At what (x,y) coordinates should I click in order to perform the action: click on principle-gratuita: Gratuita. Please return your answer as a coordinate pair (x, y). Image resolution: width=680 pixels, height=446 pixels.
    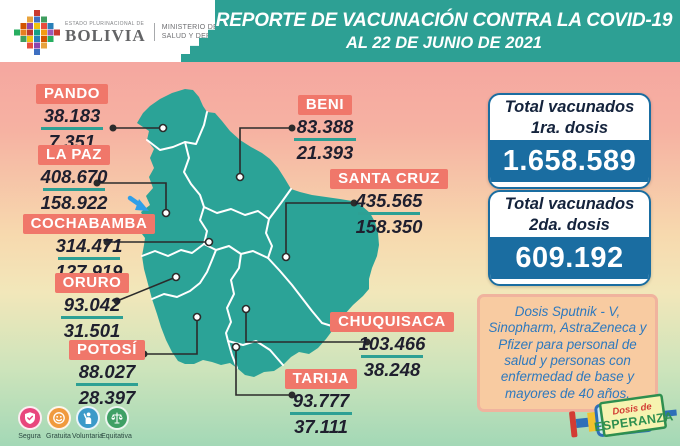
    Looking at the image, I should click on (58, 423).